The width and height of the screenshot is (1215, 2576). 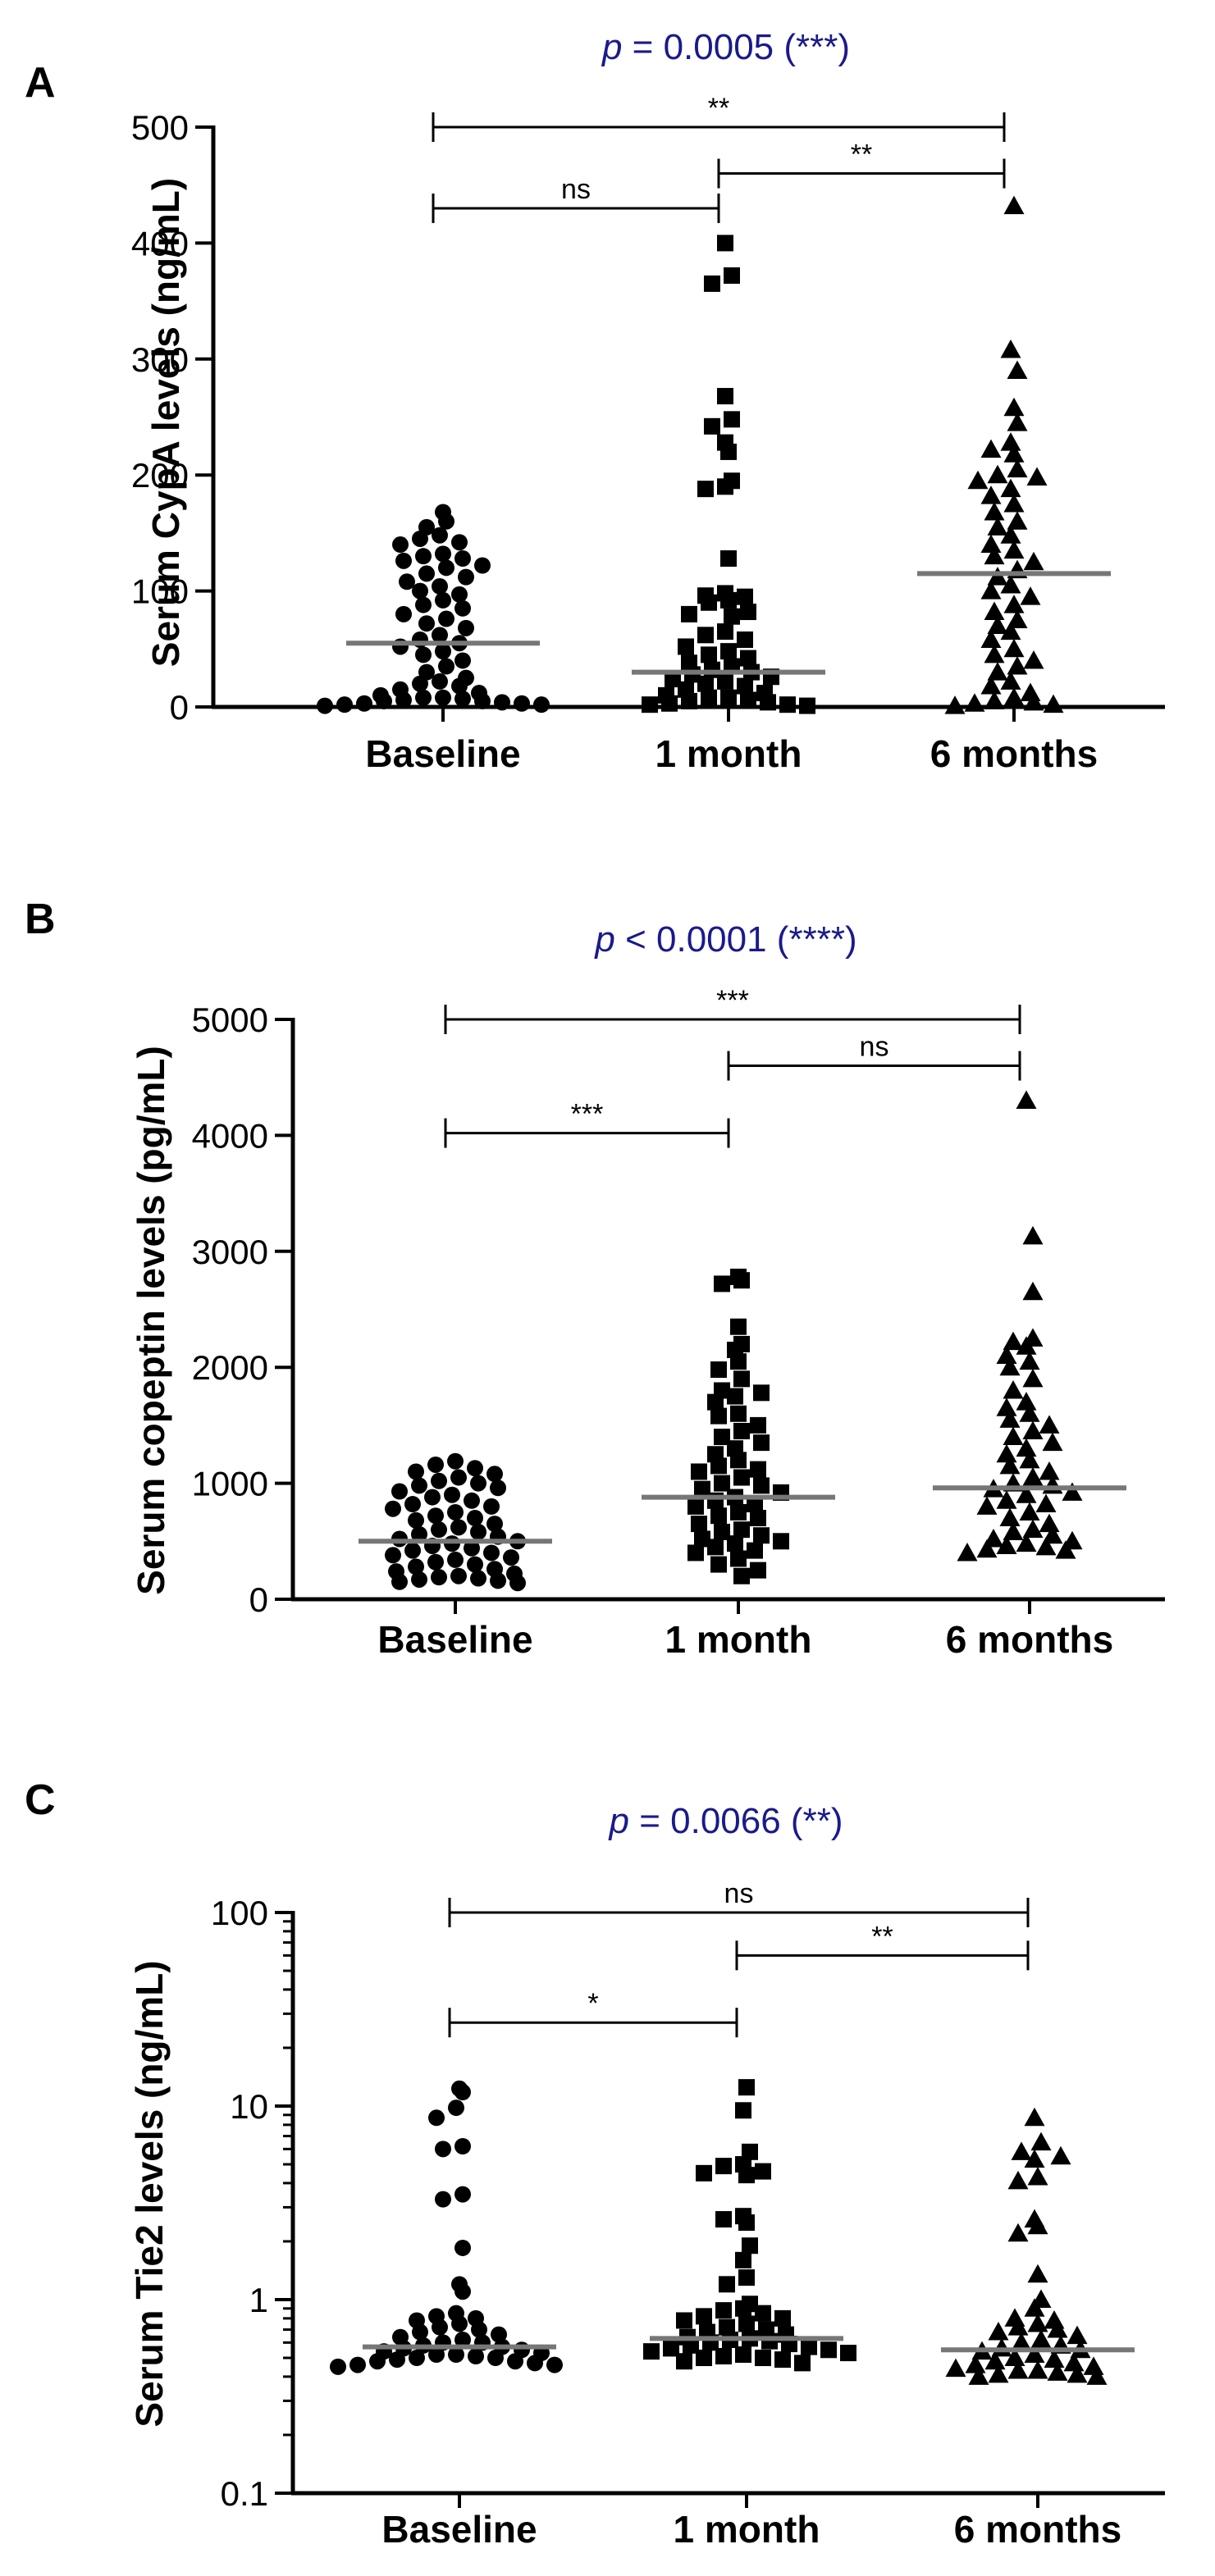 What do you see at coordinates (40, 919) in the screenshot?
I see `panel-letter-b: B` at bounding box center [40, 919].